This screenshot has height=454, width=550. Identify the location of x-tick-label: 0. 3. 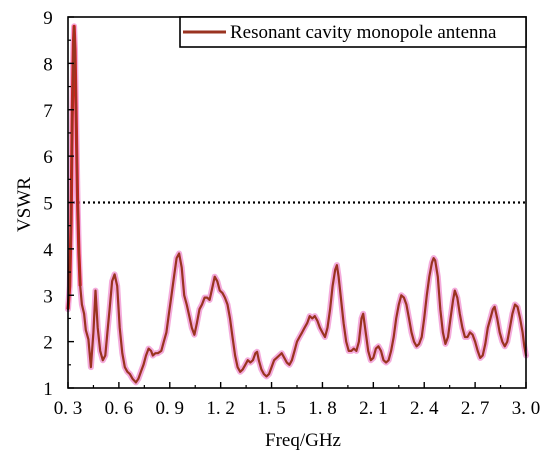
(68, 408).